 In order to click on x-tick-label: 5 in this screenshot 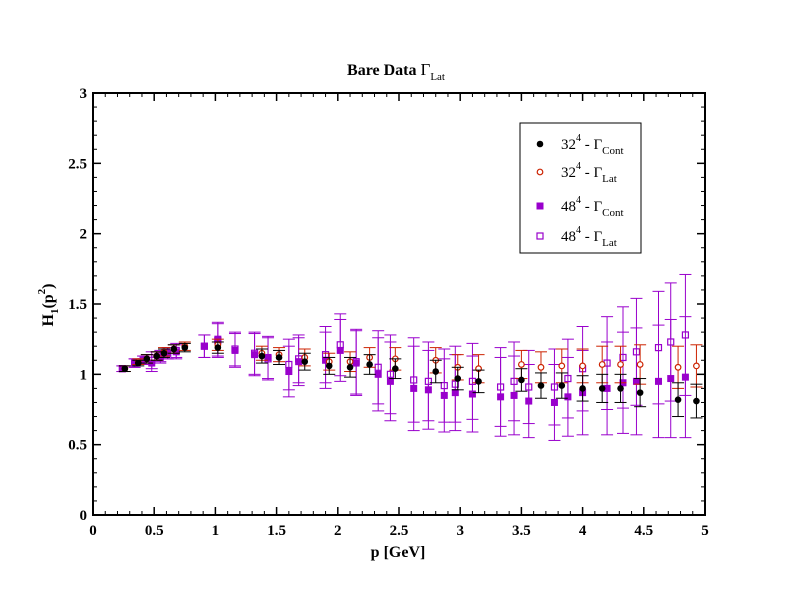, I will do `click(705, 531)`.